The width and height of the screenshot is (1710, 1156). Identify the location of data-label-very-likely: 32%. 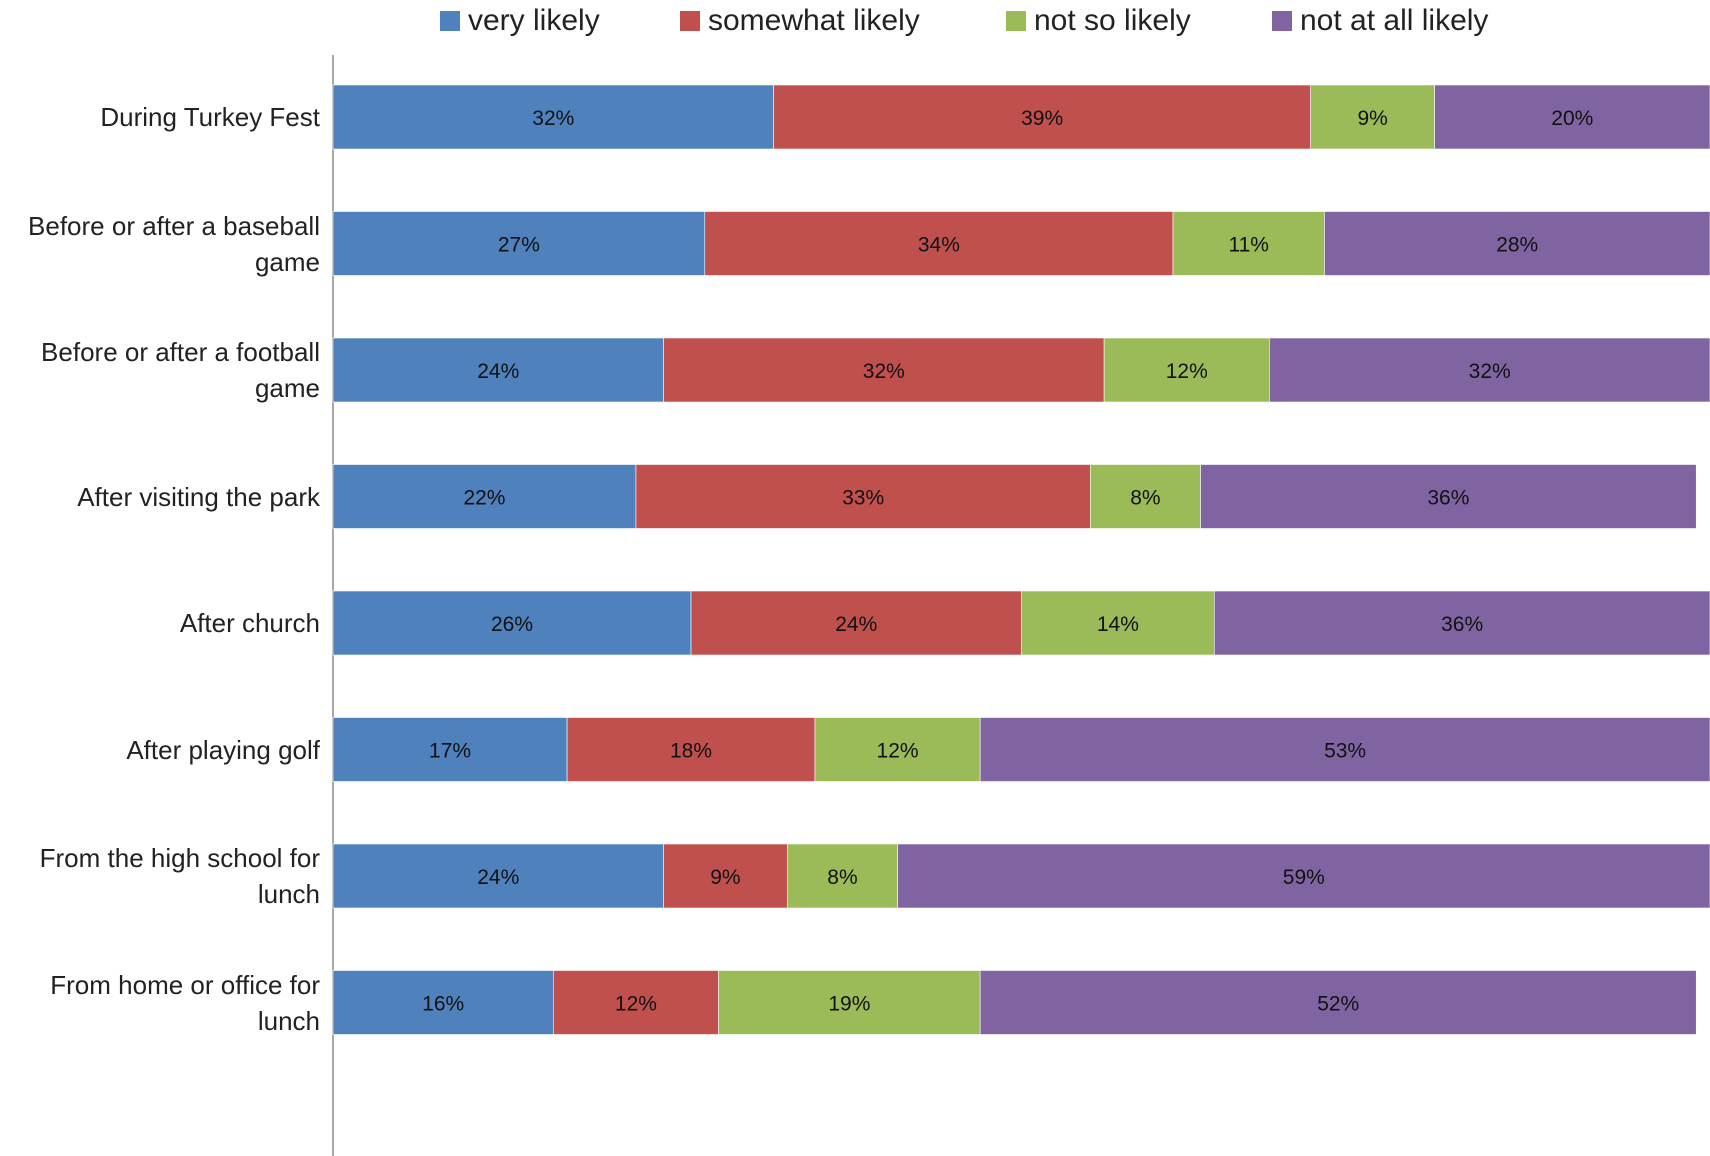
(553, 118).